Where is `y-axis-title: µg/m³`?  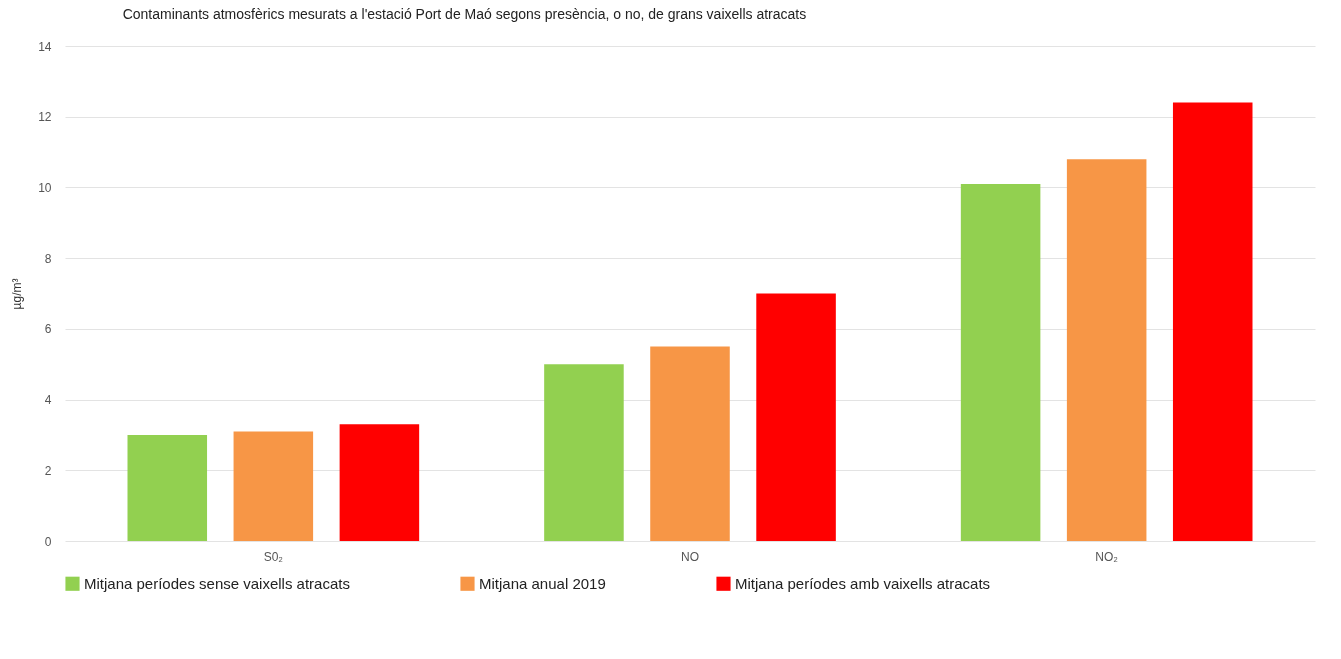 y-axis-title: µg/m³ is located at coordinates (17, 294).